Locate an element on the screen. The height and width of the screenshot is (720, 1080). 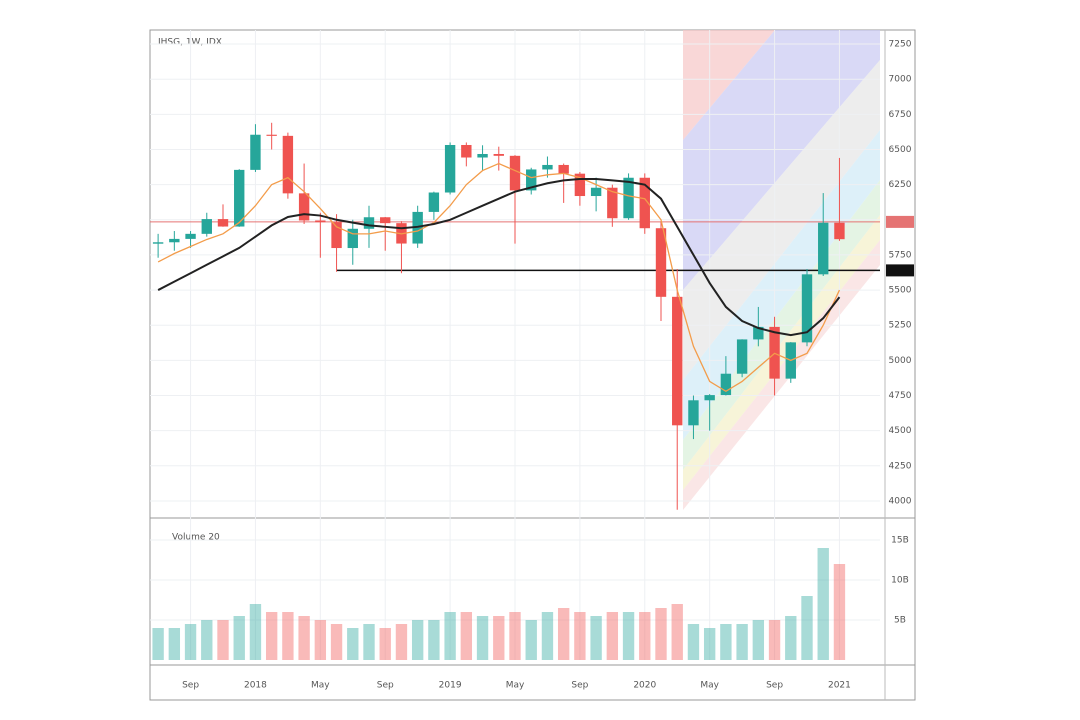
y-tick-label: 5250 is located at coordinates (900, 326).